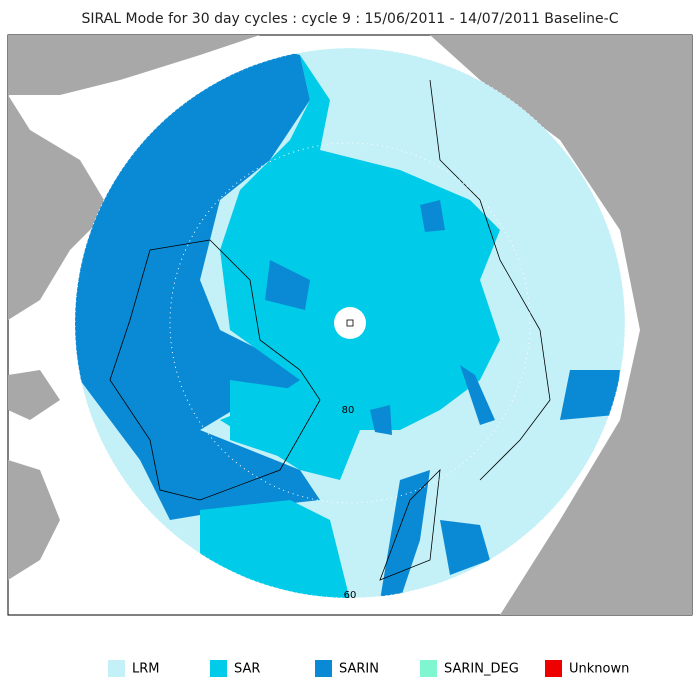  Describe the element at coordinates (146, 669) in the screenshot. I see `legend-label: LRM` at that location.